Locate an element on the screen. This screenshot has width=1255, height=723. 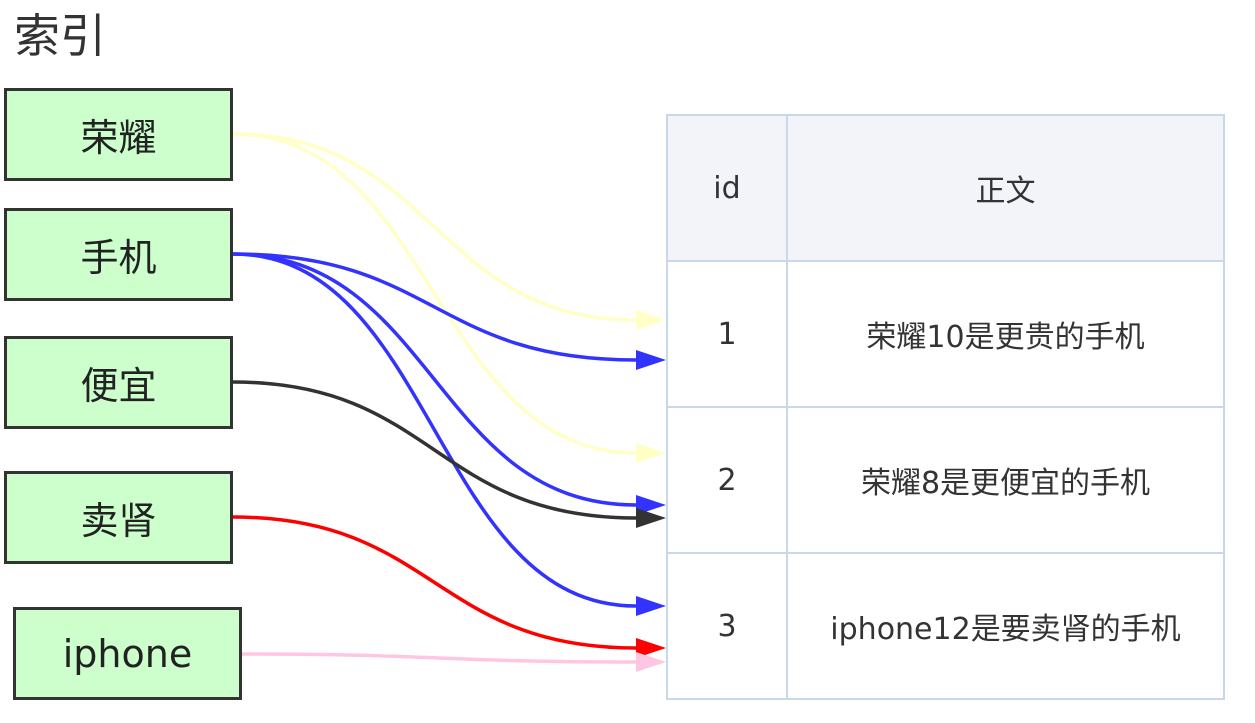
row-1-body: 荣耀10是更贵的手机 is located at coordinates (1005, 334).